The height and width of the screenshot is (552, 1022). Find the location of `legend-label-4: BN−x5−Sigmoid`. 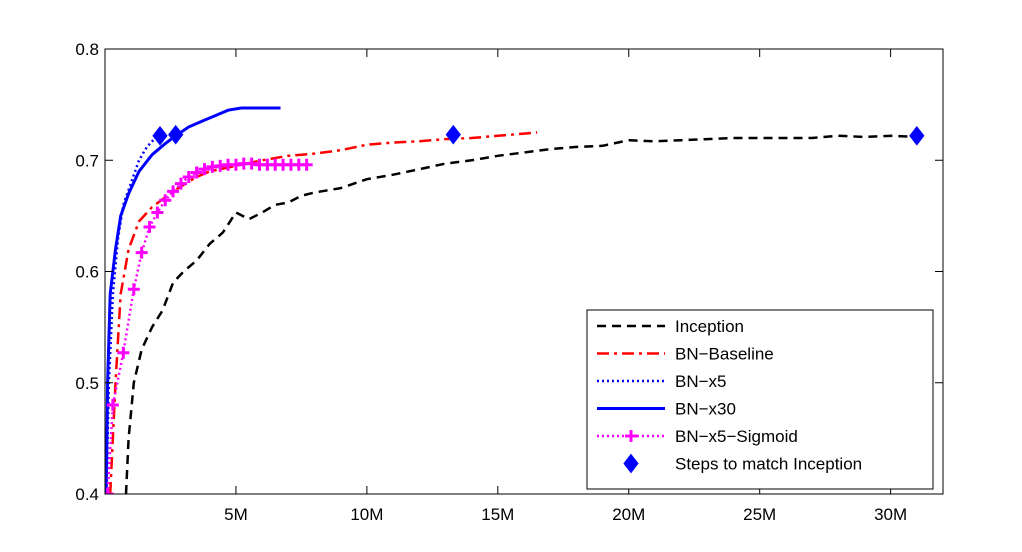

legend-label-4: BN−x5−Sigmoid is located at coordinates (736, 436).